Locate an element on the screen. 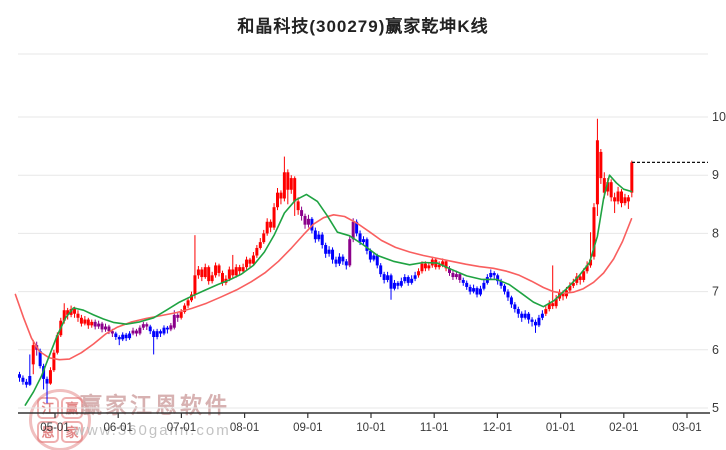 This screenshot has width=726, height=450. x-tick-label: 05-01 is located at coordinates (54, 428).